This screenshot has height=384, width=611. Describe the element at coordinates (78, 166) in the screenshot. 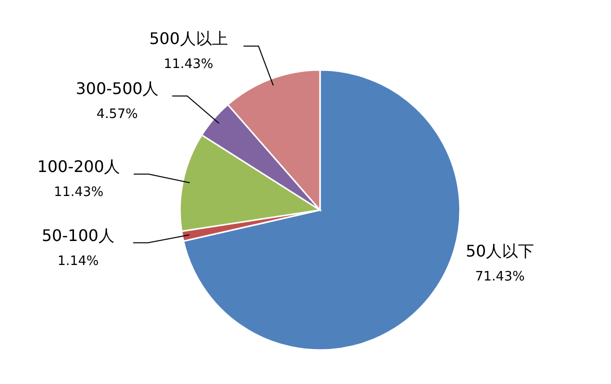

I see `slice-label: 100-200人` at that location.